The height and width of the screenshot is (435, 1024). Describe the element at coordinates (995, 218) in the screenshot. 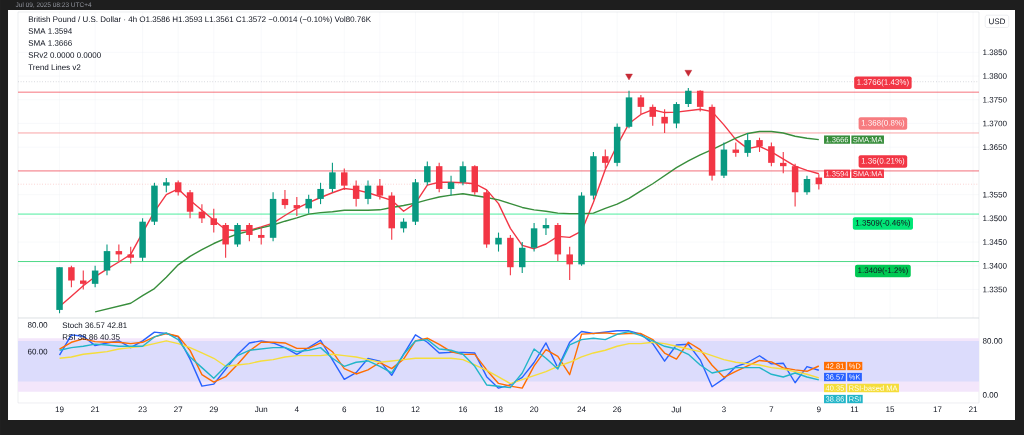

I see `y-tick-label: 1.3500` at that location.